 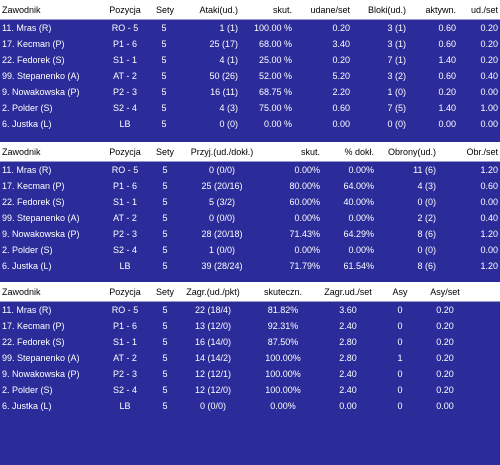 What do you see at coordinates (386, 9) in the screenshot?
I see `column-header: Bloki(ud.)` at bounding box center [386, 9].